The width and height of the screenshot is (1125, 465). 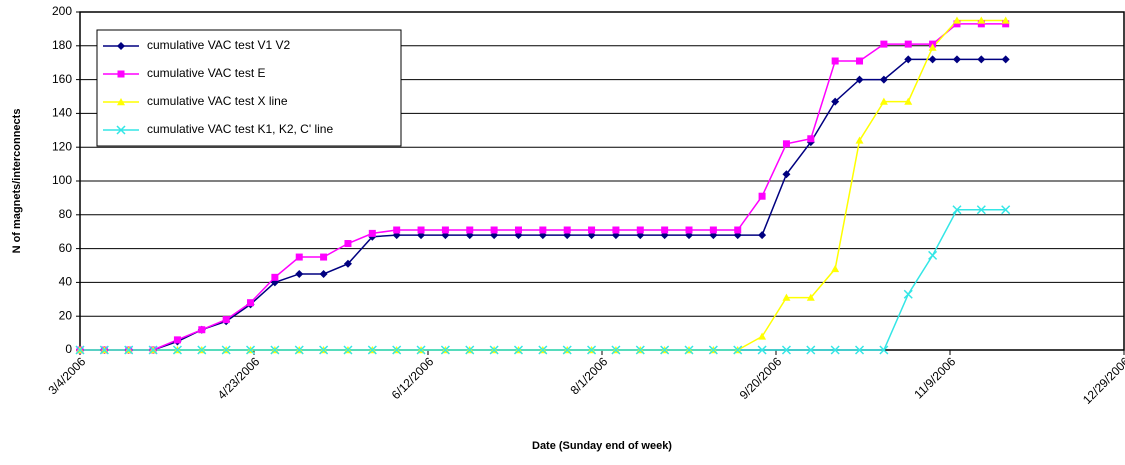 I want to click on legend-label: cumulative VAC test K1, K2, C' line, so click(x=240, y=129).